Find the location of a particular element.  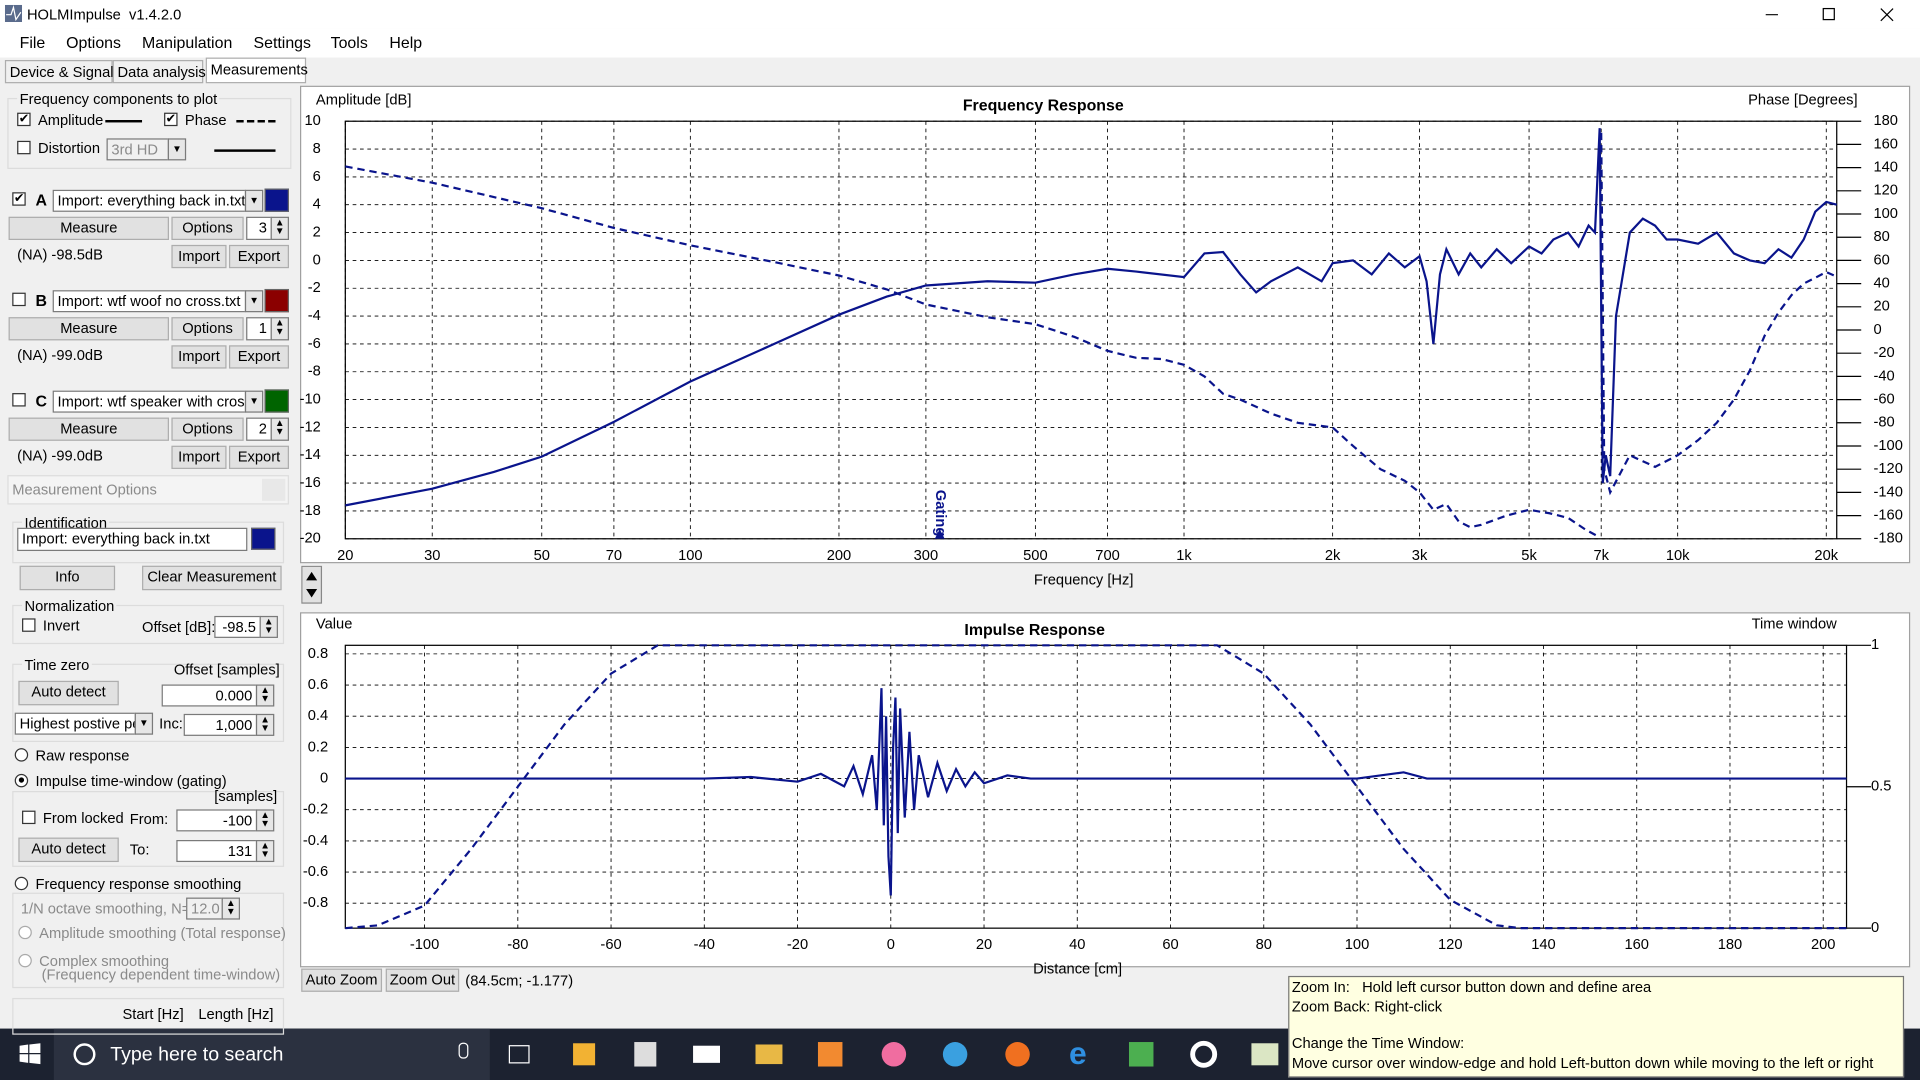

auto-zoom-button: Auto Zoom is located at coordinates (342, 980).